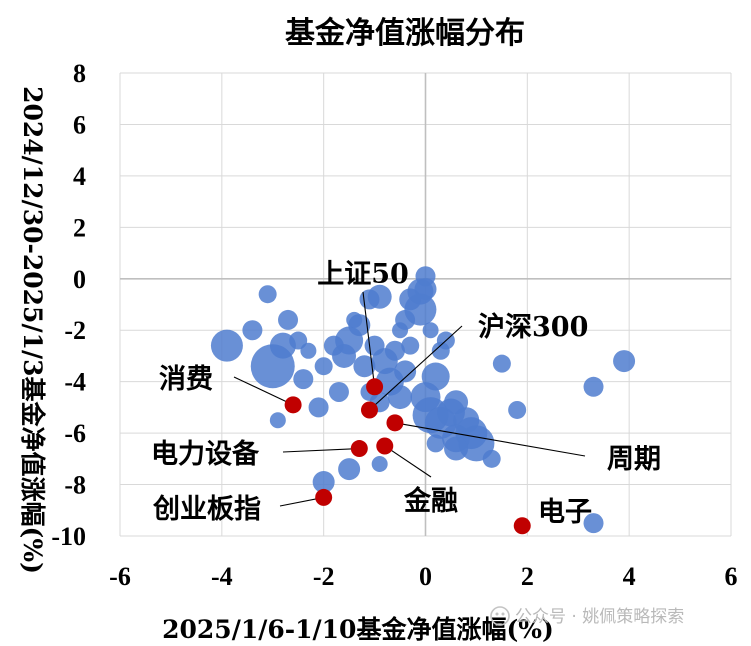 Image resolution: width=751 pixels, height=646 pixels. I want to click on index-label: 周期, so click(634, 459).